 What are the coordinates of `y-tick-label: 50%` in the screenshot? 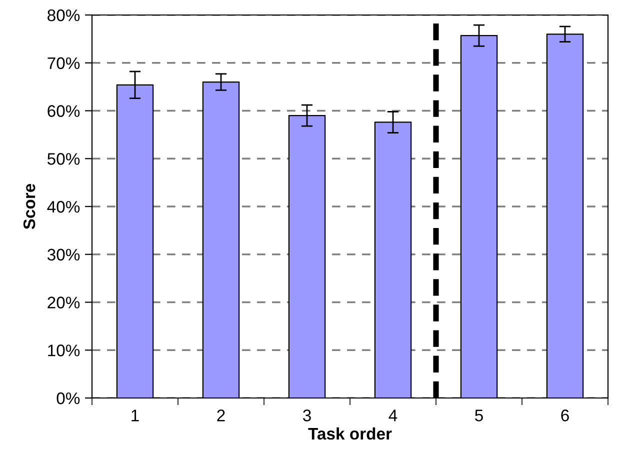 It's located at (64, 159).